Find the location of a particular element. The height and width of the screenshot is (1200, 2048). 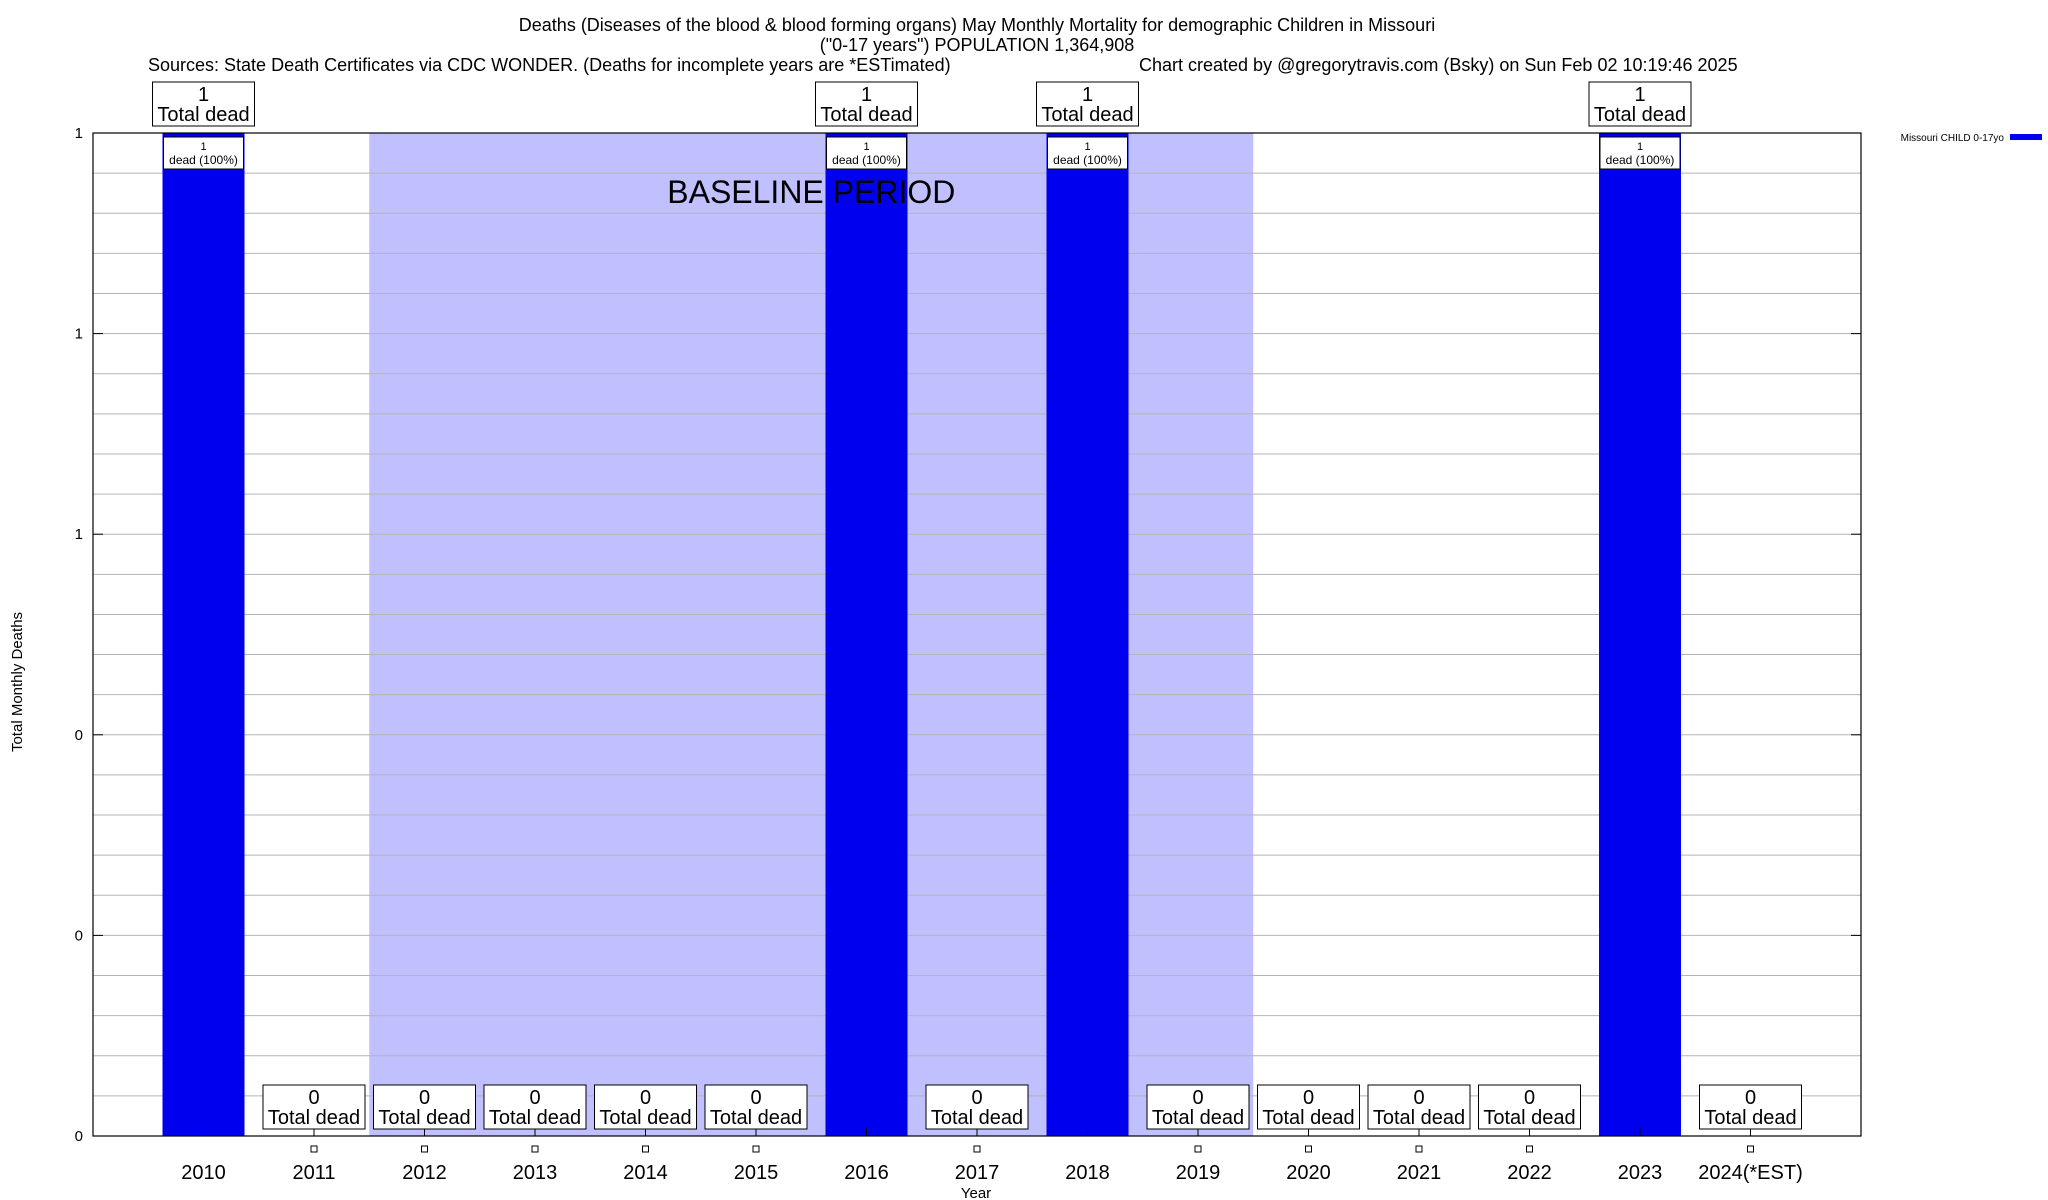

x-tick-label-2018: 2018 is located at coordinates (1087, 1173).